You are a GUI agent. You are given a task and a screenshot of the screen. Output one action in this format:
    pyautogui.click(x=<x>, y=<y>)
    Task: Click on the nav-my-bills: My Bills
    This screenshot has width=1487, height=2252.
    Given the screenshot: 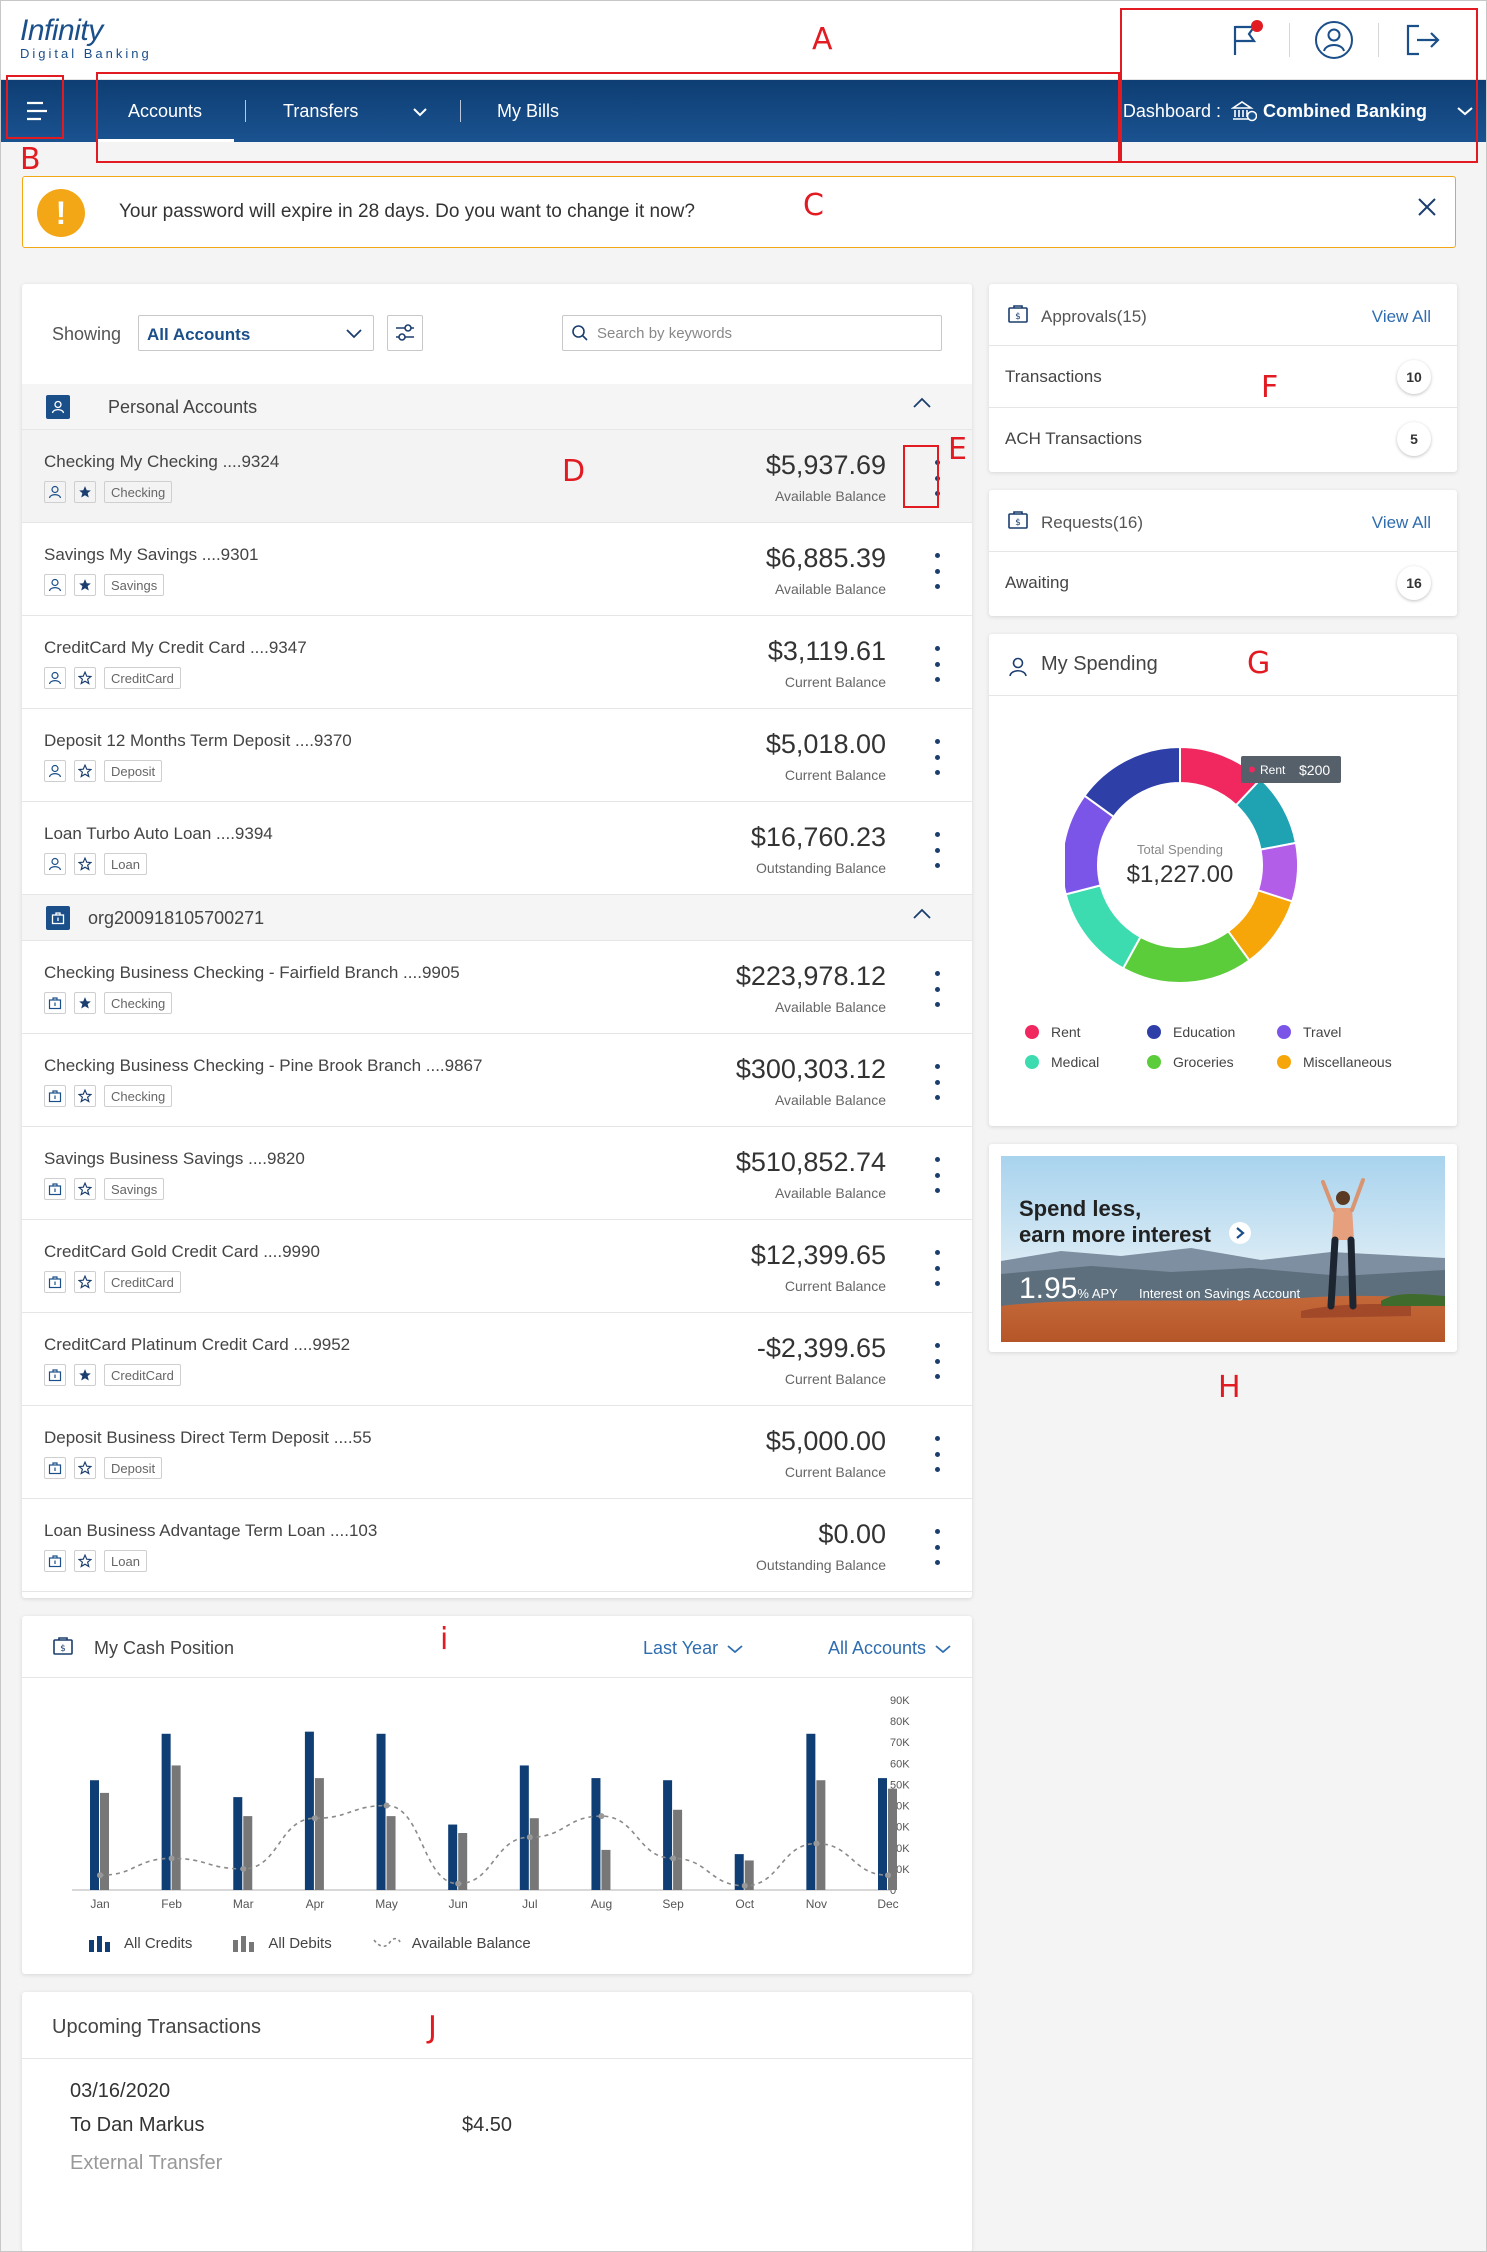 What is the action you would take?
    pyautogui.click(x=528, y=111)
    